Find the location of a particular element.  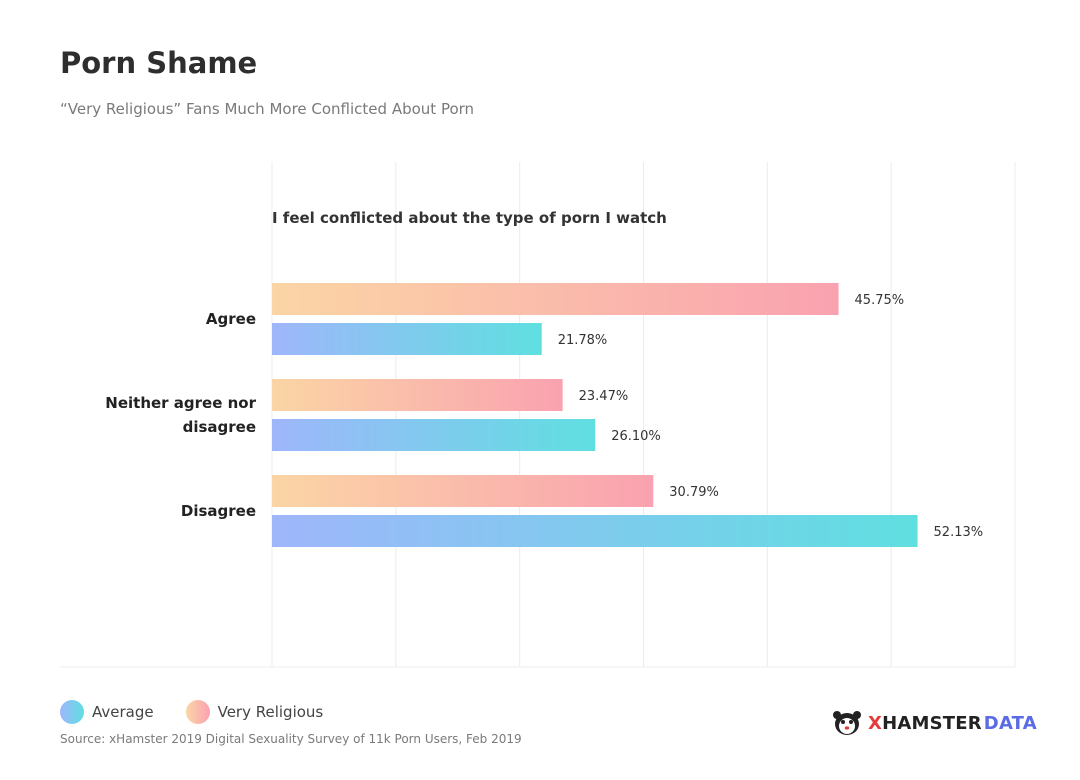

legend-label-very-religious: Very Religious is located at coordinates (270, 712).